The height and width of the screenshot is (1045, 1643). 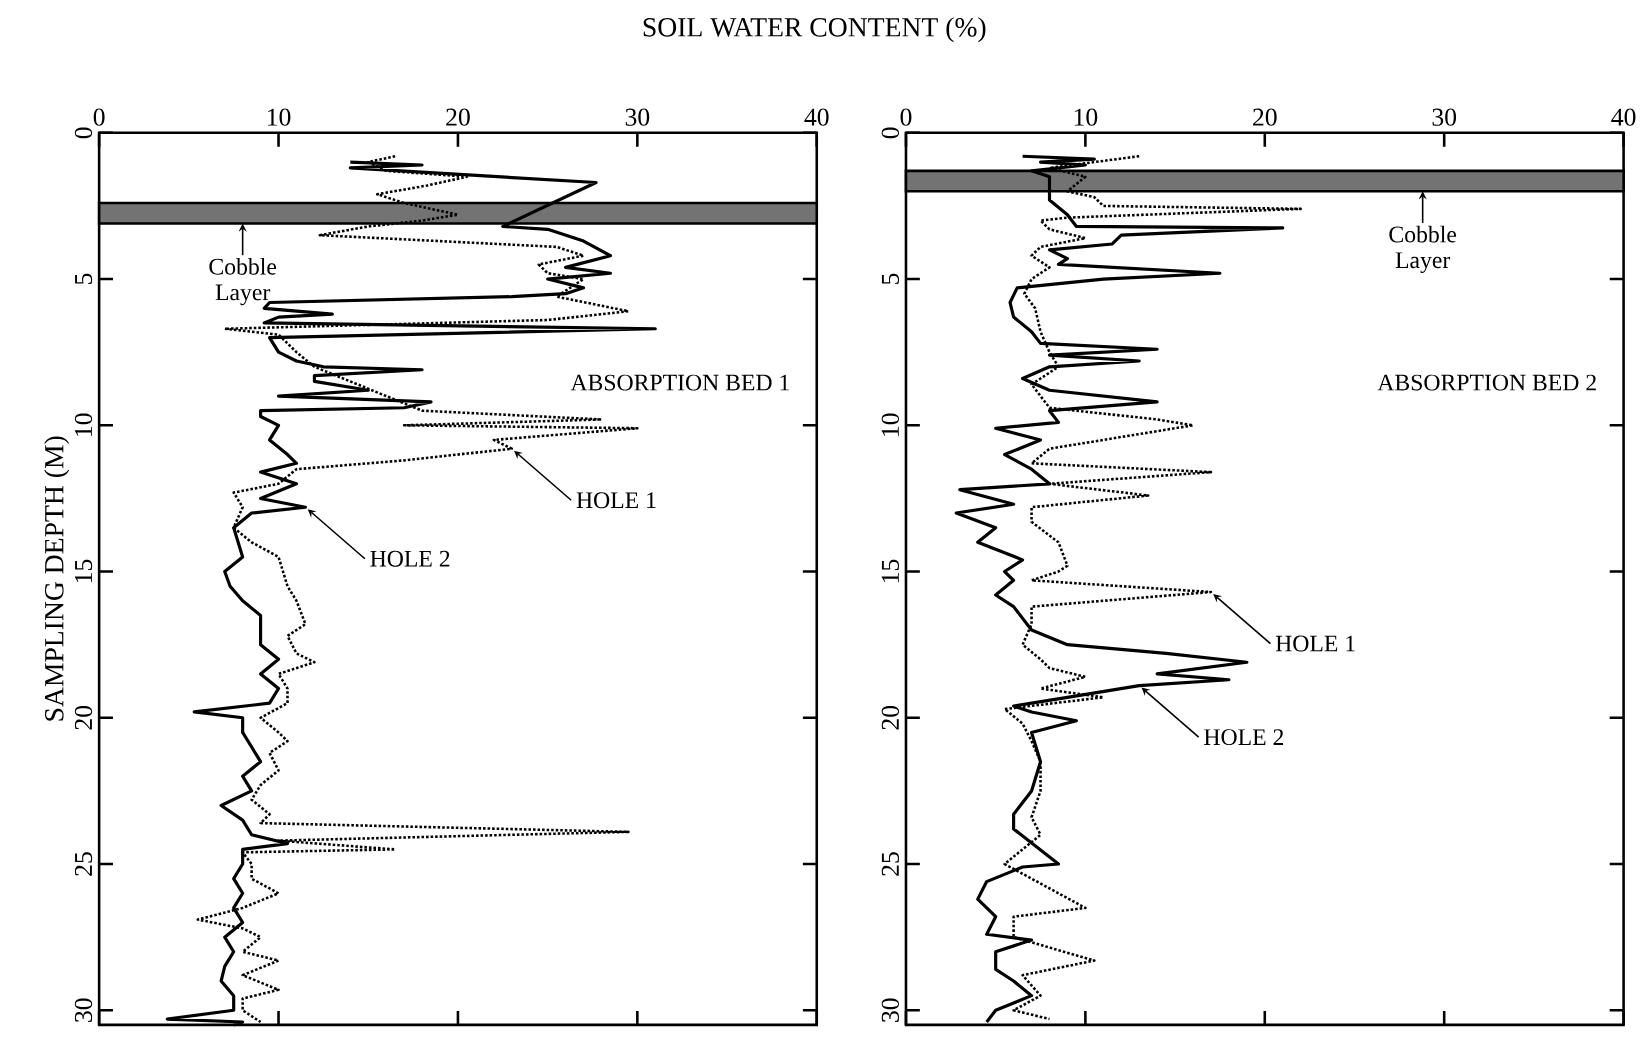 I want to click on y-axis-title: SAMPLING DEPTH (M), so click(x=57, y=578).